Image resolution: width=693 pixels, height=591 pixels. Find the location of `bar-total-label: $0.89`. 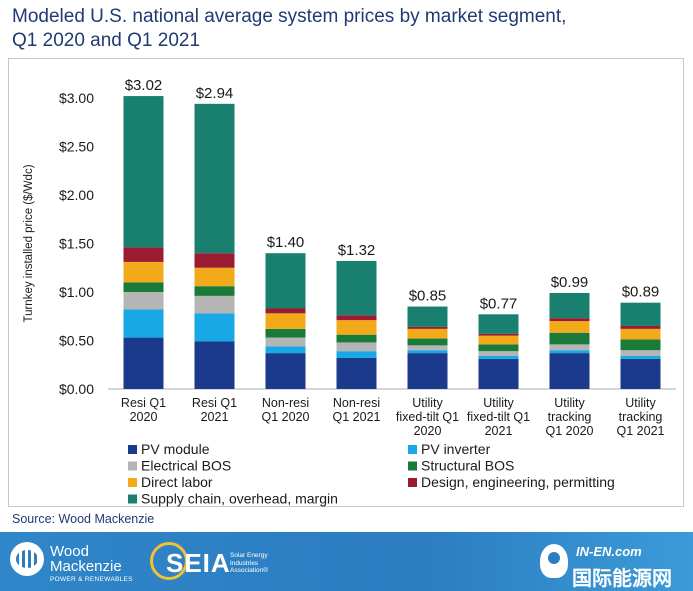

bar-total-label: $0.89 is located at coordinates (641, 292).